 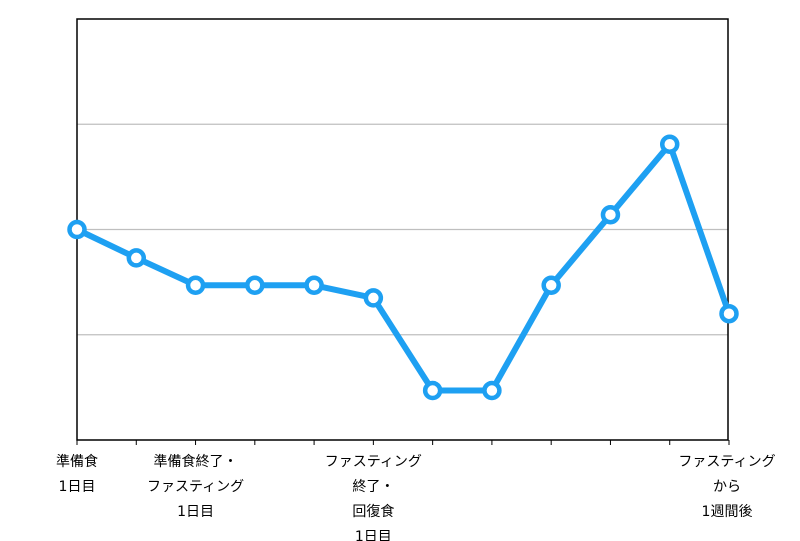 What do you see at coordinates (195, 486) in the screenshot?
I see `x-tick-label-3: 準備食終了・ファスティング 1日目` at bounding box center [195, 486].